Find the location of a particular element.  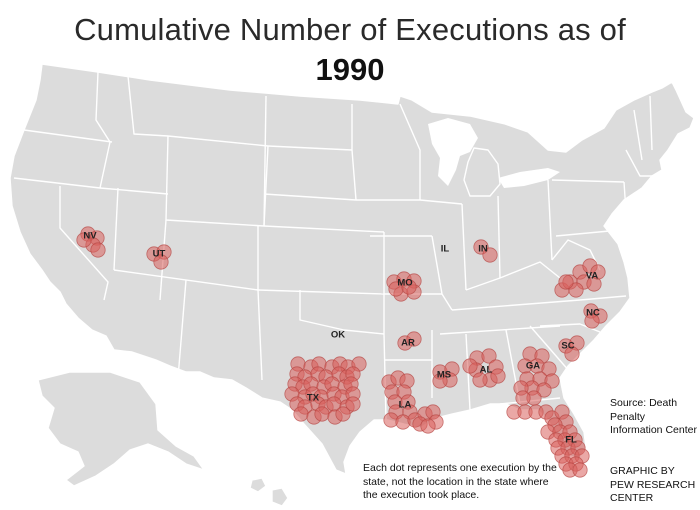

execution-dot-nc is located at coordinates (592, 321).